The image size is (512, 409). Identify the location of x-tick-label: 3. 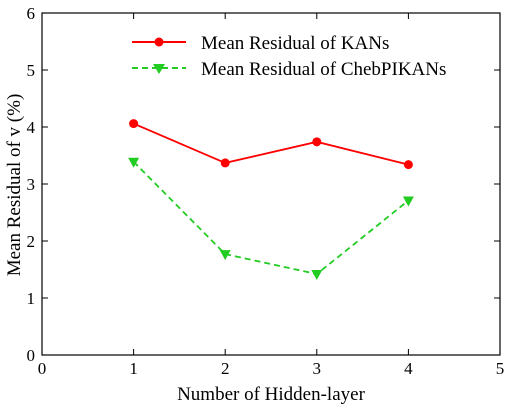
(317, 368).